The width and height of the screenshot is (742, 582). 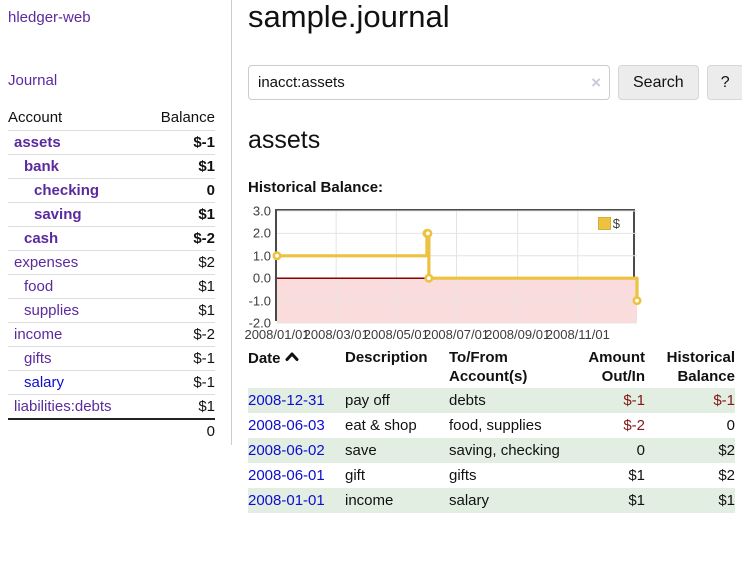 I want to click on register-balance: $1, so click(x=726, y=501).